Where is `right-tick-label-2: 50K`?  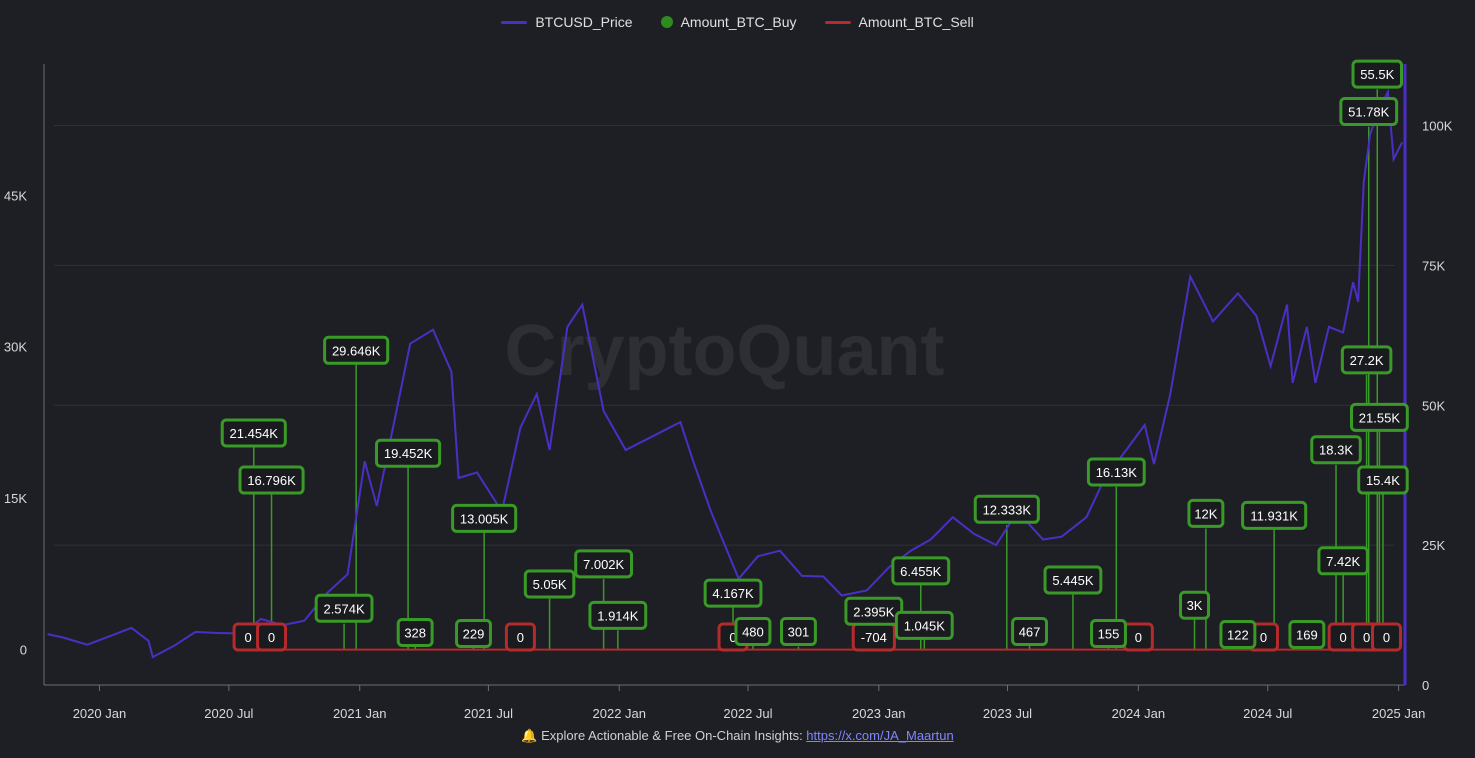 right-tick-label-2: 50K is located at coordinates (1433, 405).